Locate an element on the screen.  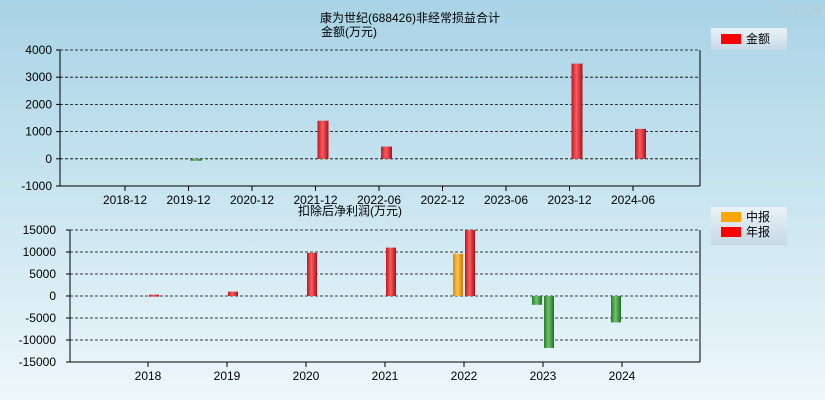
chart1-x-tick-label: 2022-12 is located at coordinates (442, 200).